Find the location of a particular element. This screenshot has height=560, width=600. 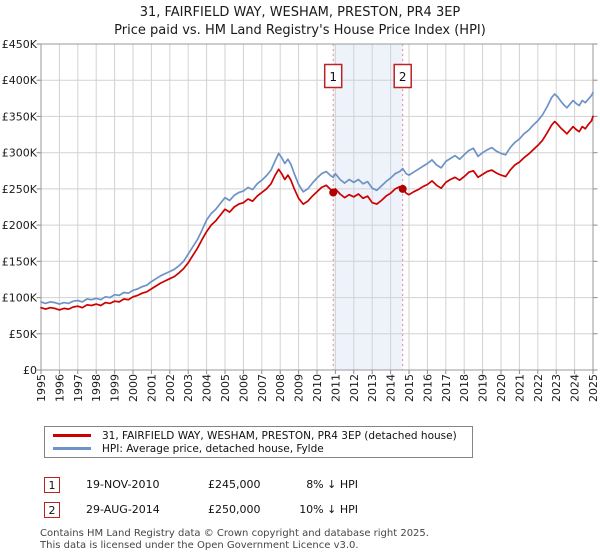

sale-1-price: £245,000 is located at coordinates (234, 484).